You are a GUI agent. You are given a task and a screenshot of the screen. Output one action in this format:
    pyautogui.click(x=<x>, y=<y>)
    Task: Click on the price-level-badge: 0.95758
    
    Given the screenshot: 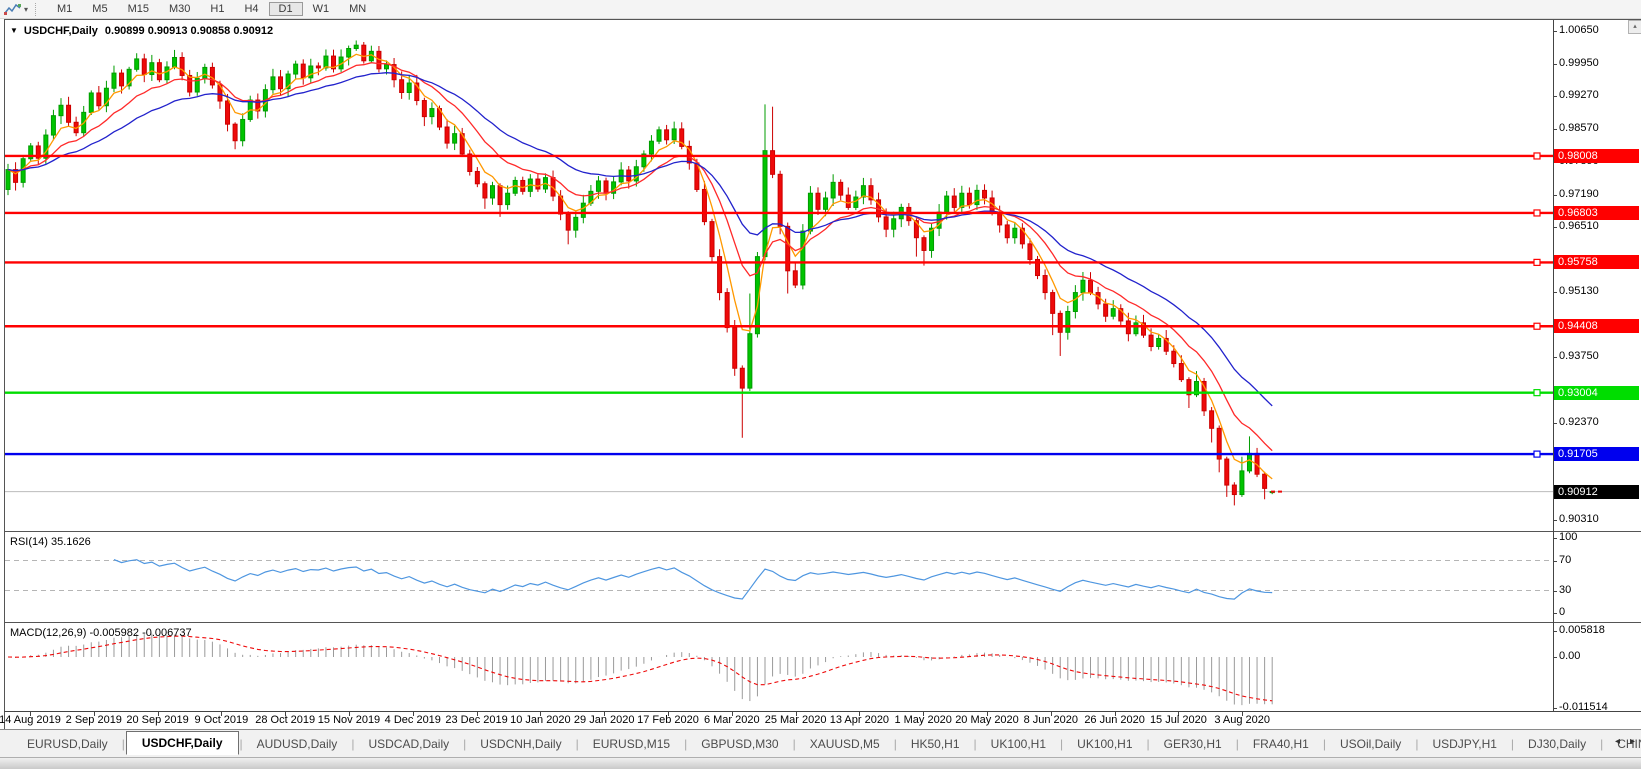 What is the action you would take?
    pyautogui.click(x=1596, y=262)
    